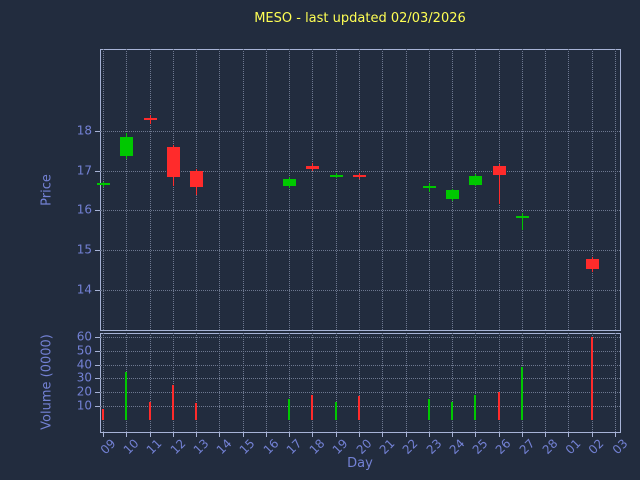 This screenshot has width=640, height=480. I want to click on day-tick-label: 24, so click(457, 446).